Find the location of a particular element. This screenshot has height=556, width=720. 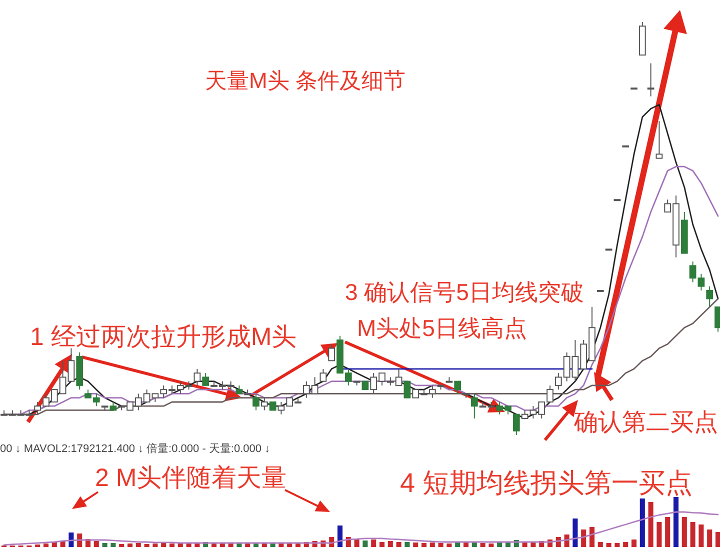

annotation: 确认第二买点 is located at coordinates (645, 422).